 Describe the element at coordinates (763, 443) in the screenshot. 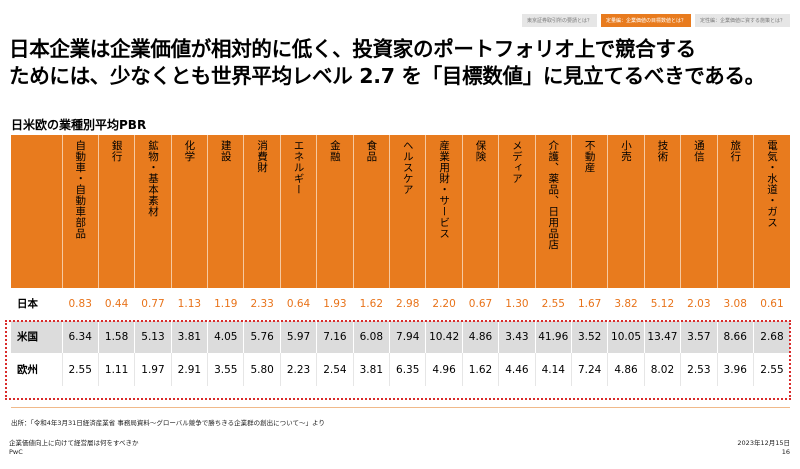

I see `footer-date: 2023年12月15日` at that location.